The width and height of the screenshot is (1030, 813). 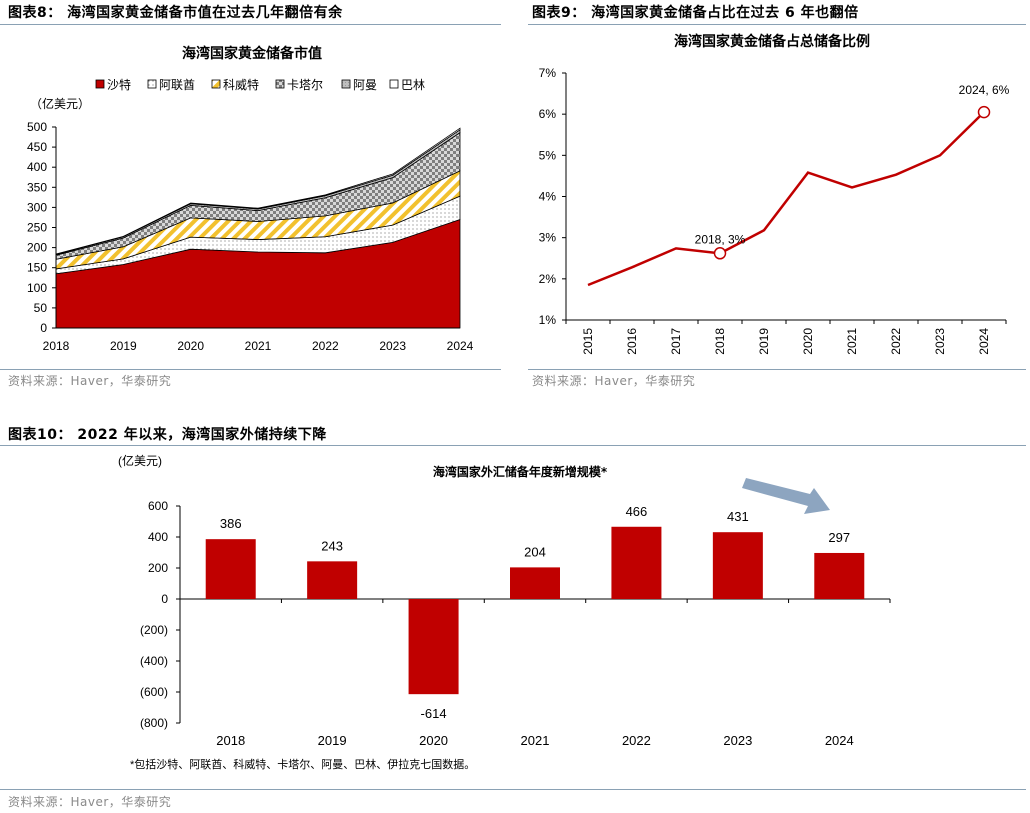 What do you see at coordinates (37, 127) in the screenshot?
I see `chart1-y-tick-label: 500` at bounding box center [37, 127].